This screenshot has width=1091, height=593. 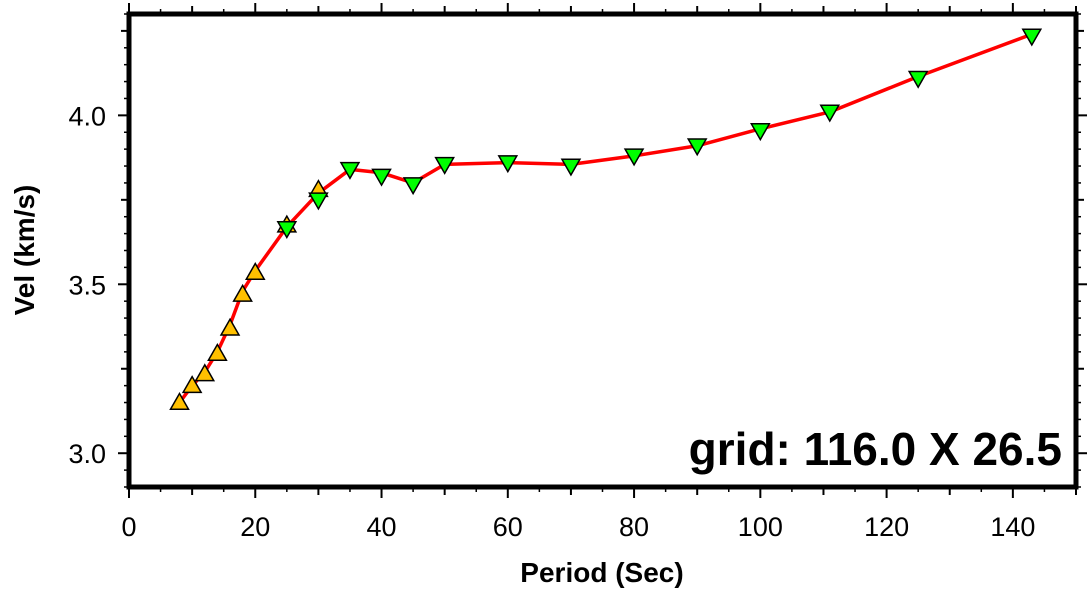 What do you see at coordinates (382, 527) in the screenshot?
I see `x-tick-label: 40` at bounding box center [382, 527].